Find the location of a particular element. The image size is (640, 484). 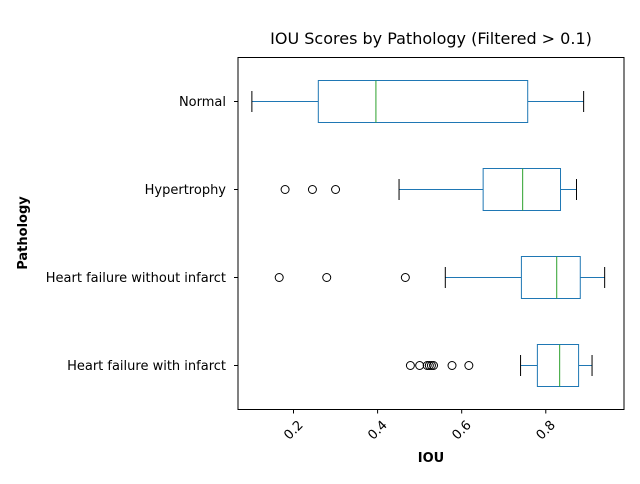

x-axis: 0.2 0.4 0.6 0.8 is located at coordinates (420, 426).